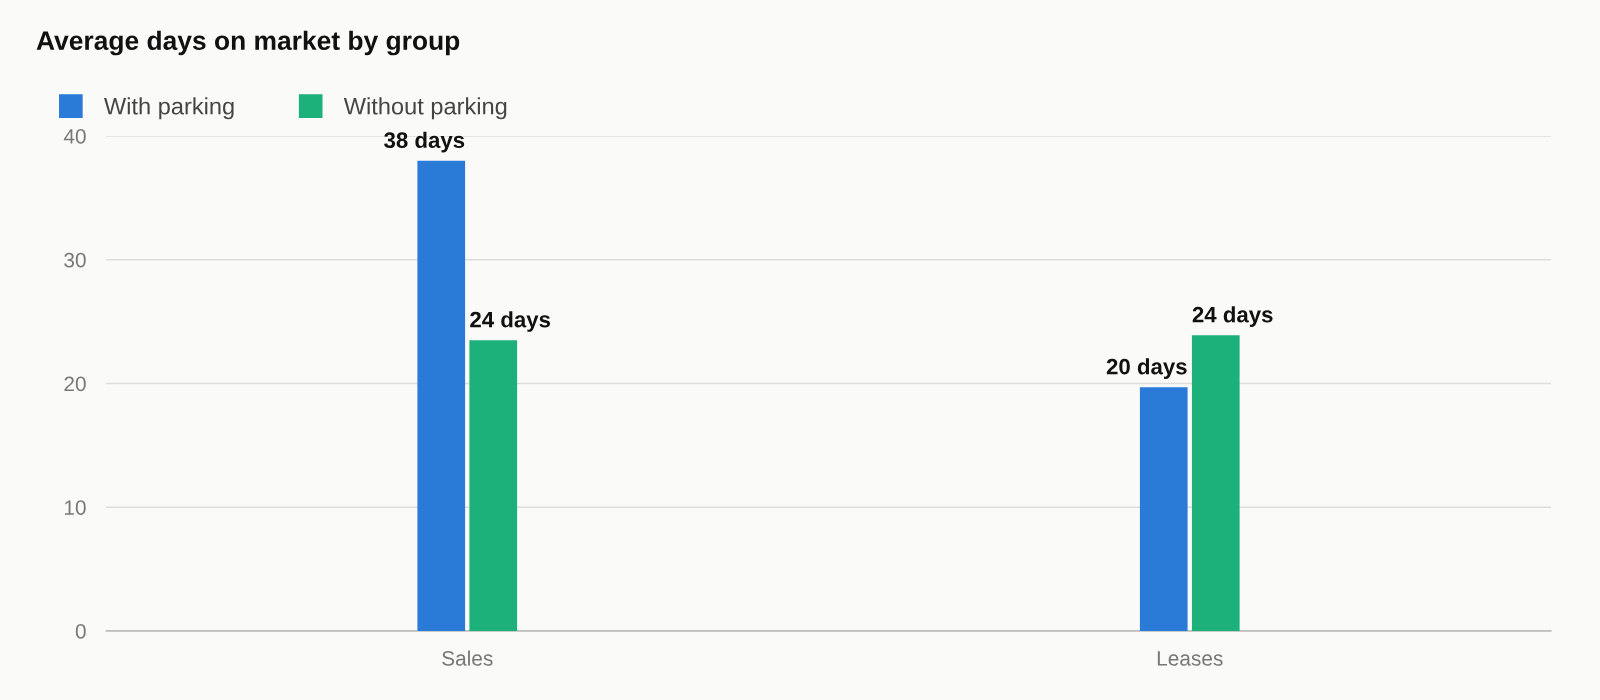  I want to click on legend-label: Without parking, so click(425, 108).